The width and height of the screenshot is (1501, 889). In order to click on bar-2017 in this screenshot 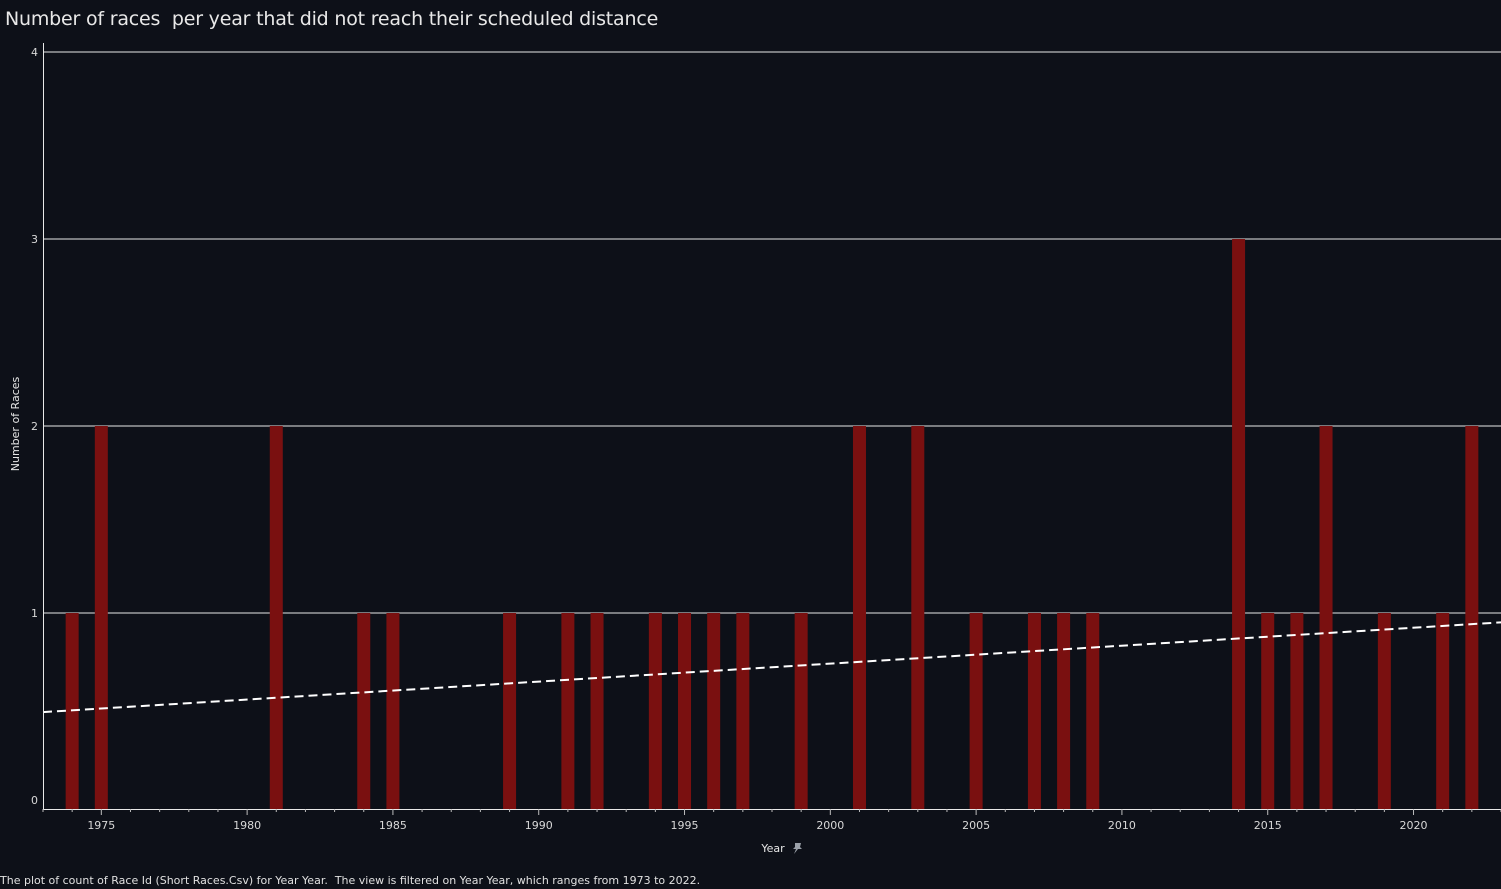, I will do `click(1326, 617)`.